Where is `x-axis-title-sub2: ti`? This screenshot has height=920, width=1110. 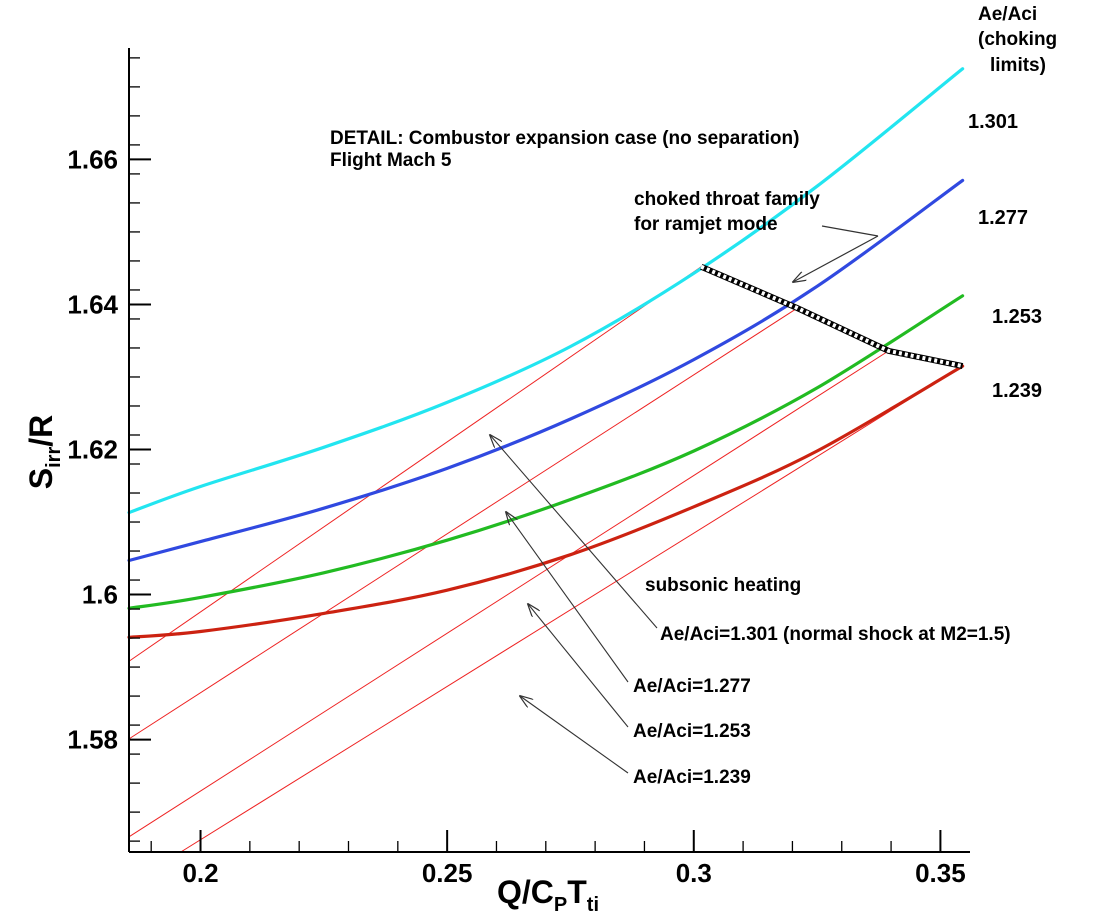 x-axis-title-sub2: ti is located at coordinates (593, 905).